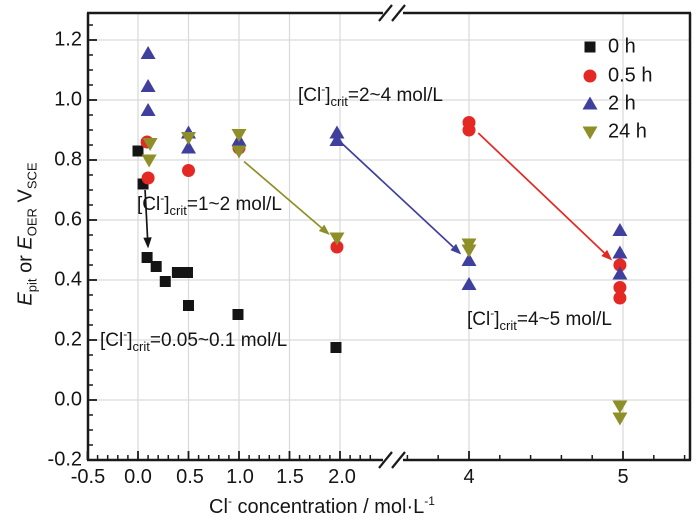 The width and height of the screenshot is (700, 528). What do you see at coordinates (68, 399) in the screenshot?
I see `y-tick-label: 0.0` at bounding box center [68, 399].